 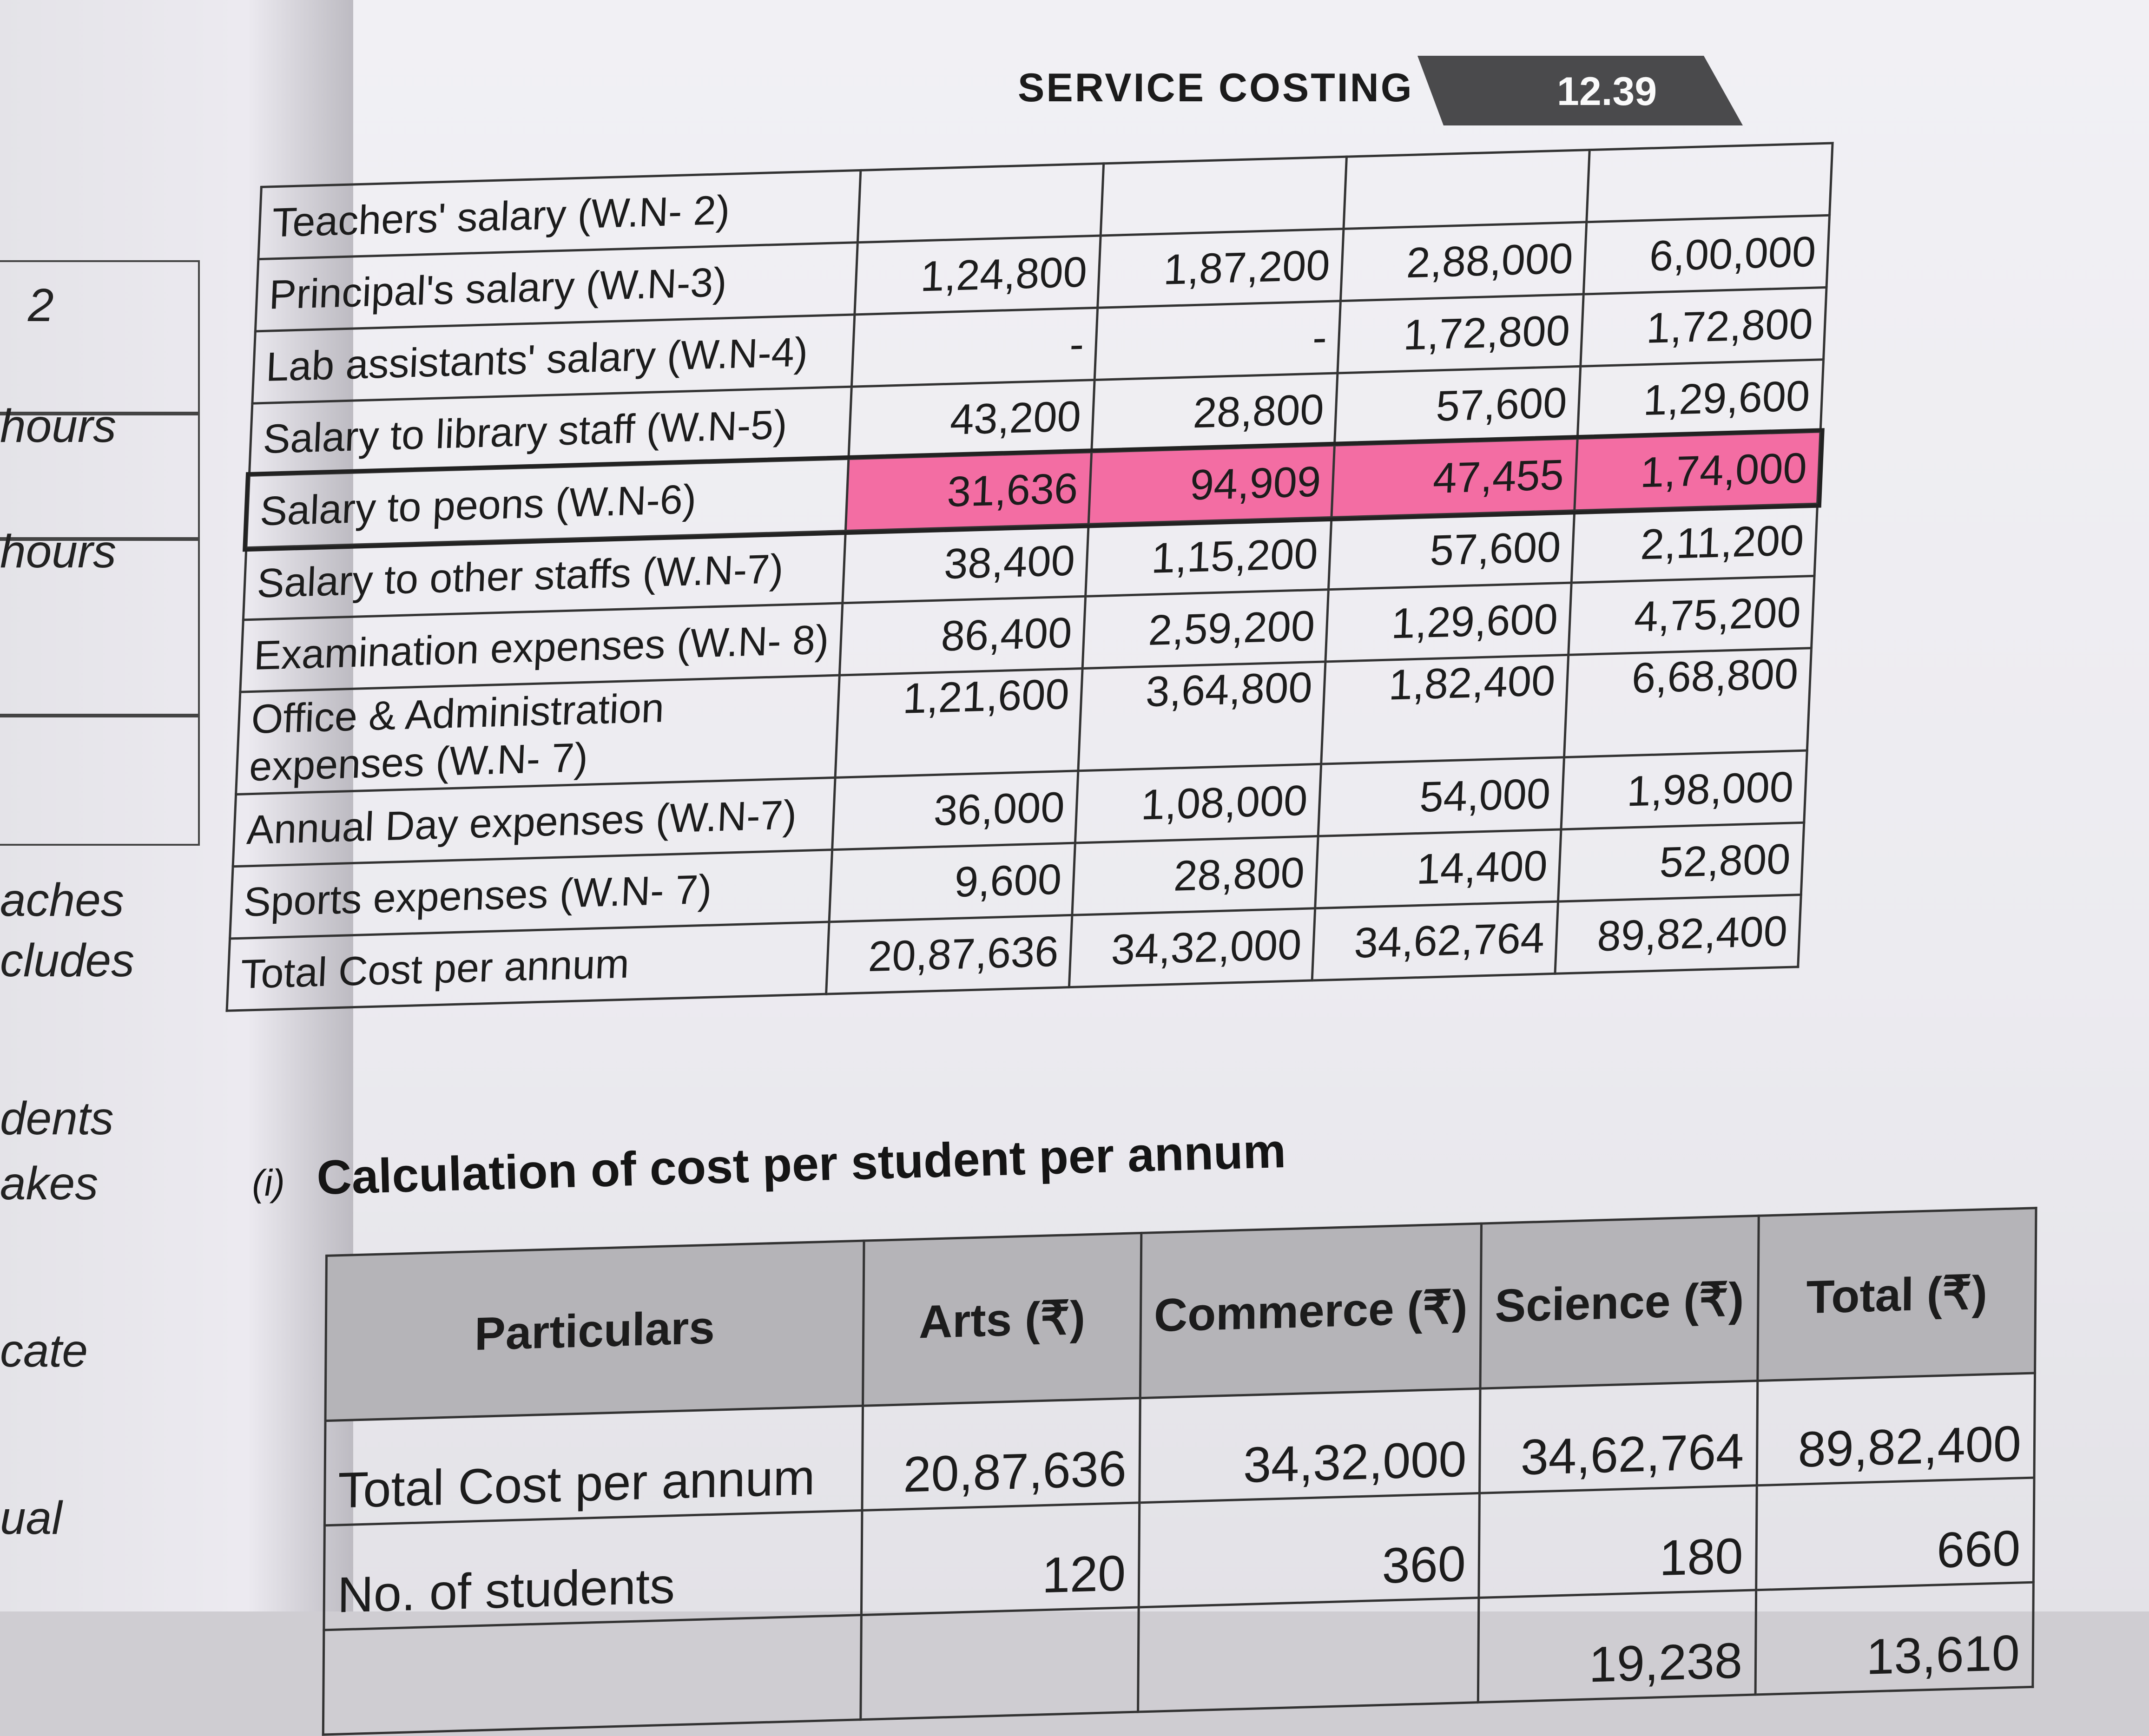 I want to click on header-science: Science (₹), so click(x=1620, y=1302).